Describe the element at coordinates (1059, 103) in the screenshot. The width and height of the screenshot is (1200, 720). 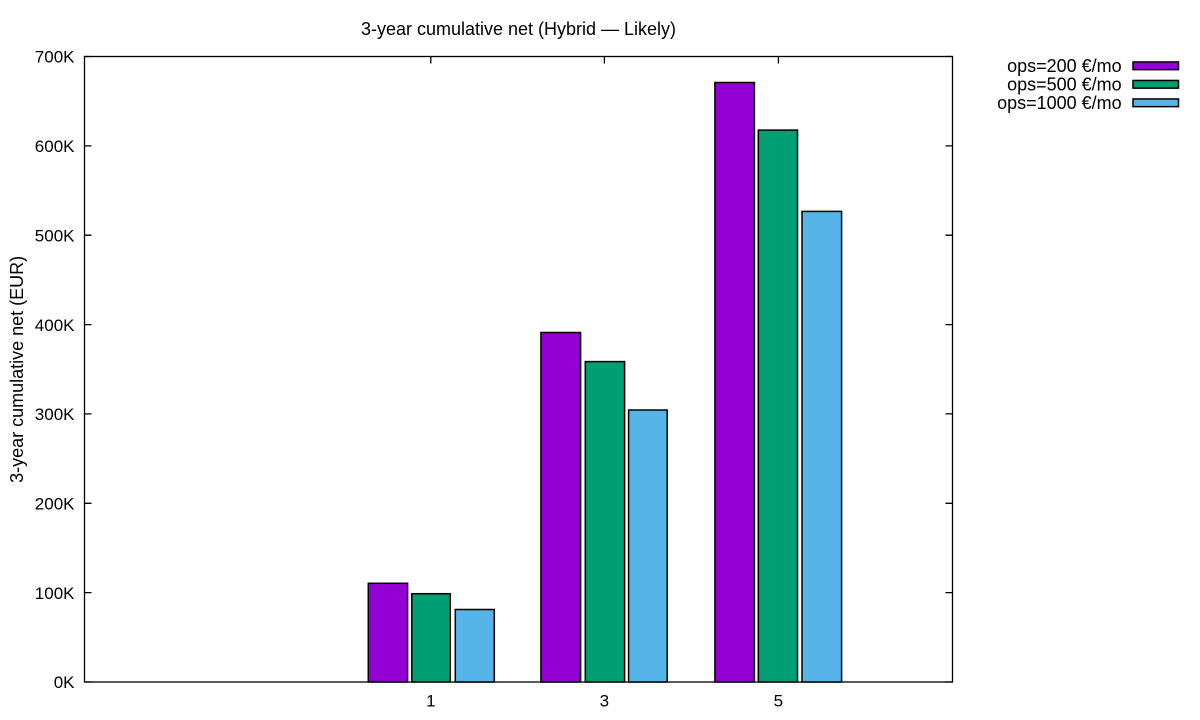
I see `svg-text: ops=1000 €/mo` at that location.